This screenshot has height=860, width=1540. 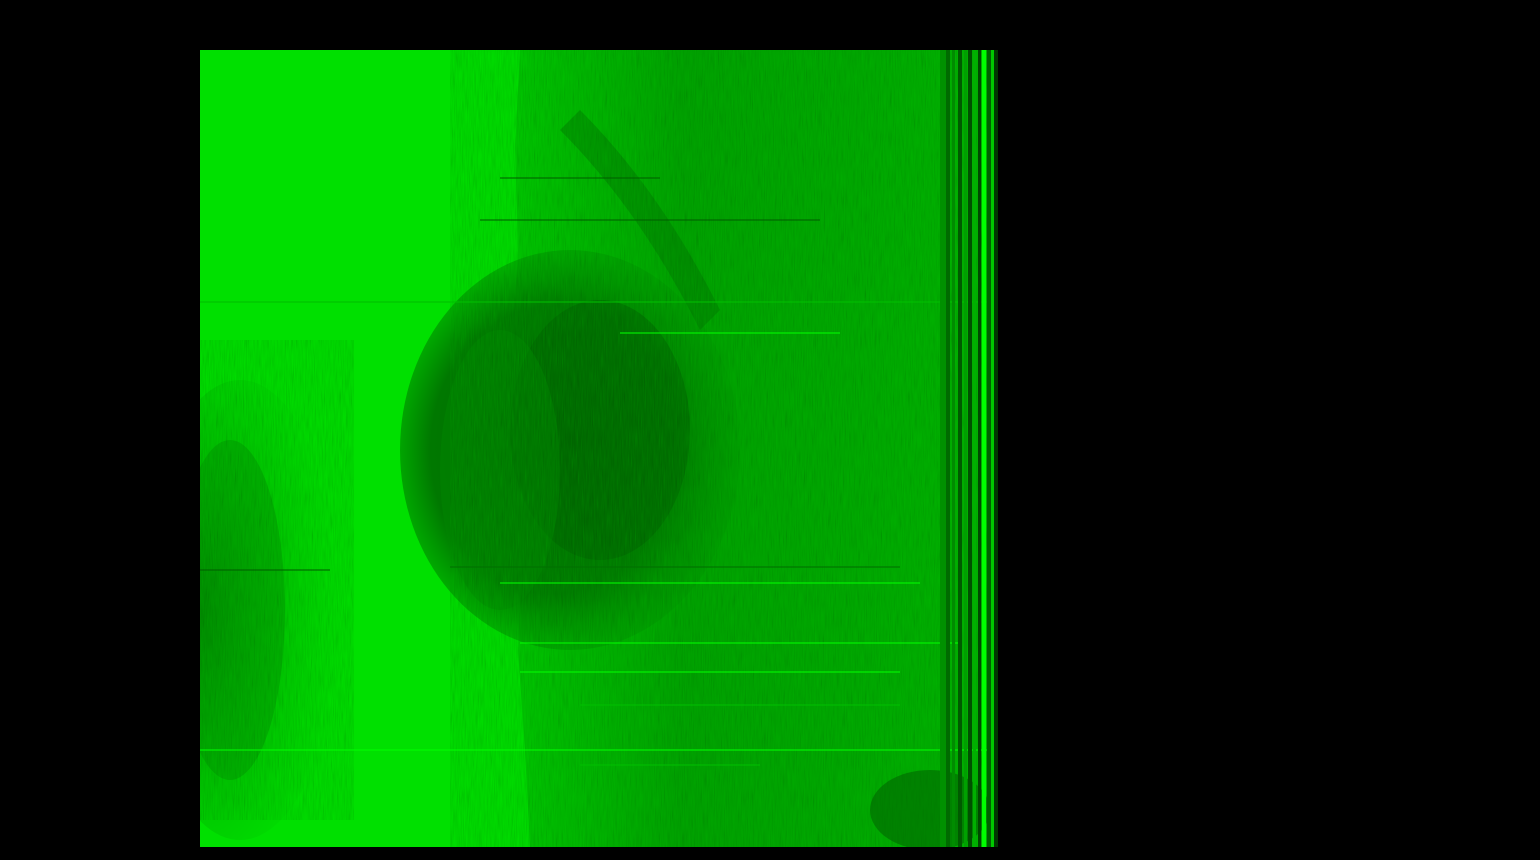 What do you see at coordinates (969, 448) in the screenshot?
I see `right-edge-stripes` at bounding box center [969, 448].